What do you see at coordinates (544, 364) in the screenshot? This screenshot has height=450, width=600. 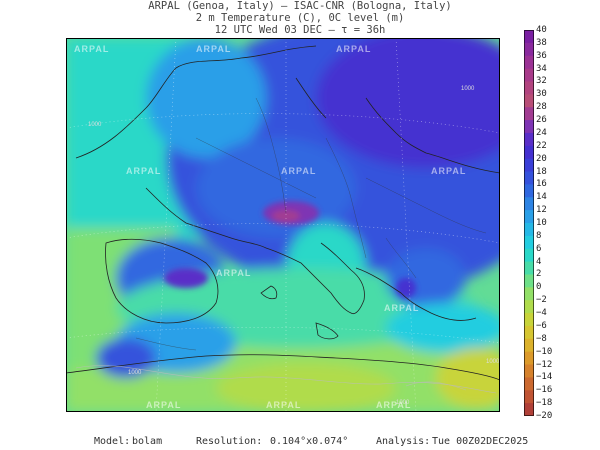 I see `colorbar-tick-label: −12` at bounding box center [544, 364].